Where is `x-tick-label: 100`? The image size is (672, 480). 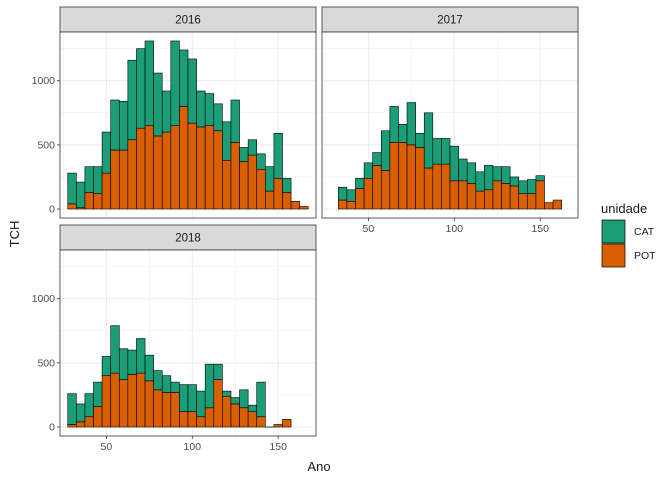
x-tick-label: 100 is located at coordinates (193, 447).